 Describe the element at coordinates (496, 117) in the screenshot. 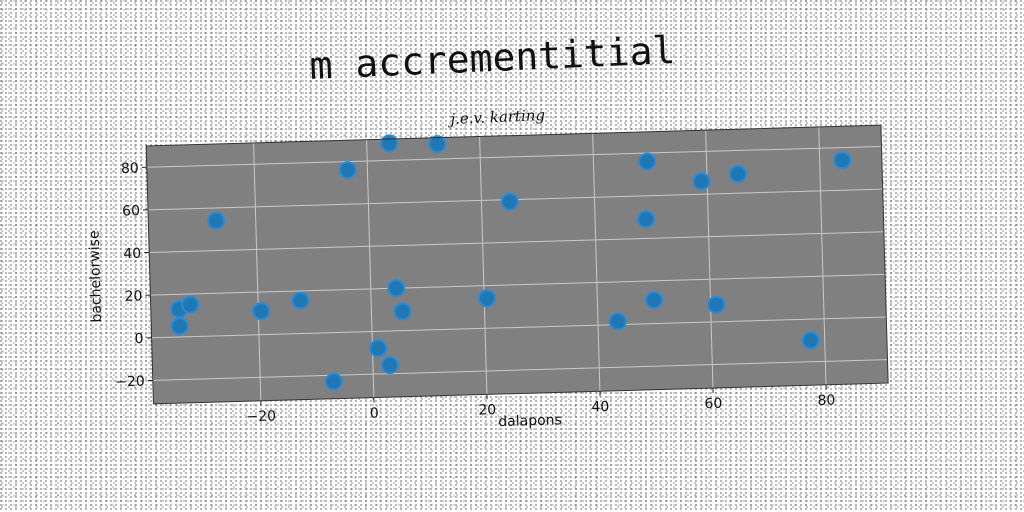

I see `chart-subtitle: j.e.v. karting` at that location.